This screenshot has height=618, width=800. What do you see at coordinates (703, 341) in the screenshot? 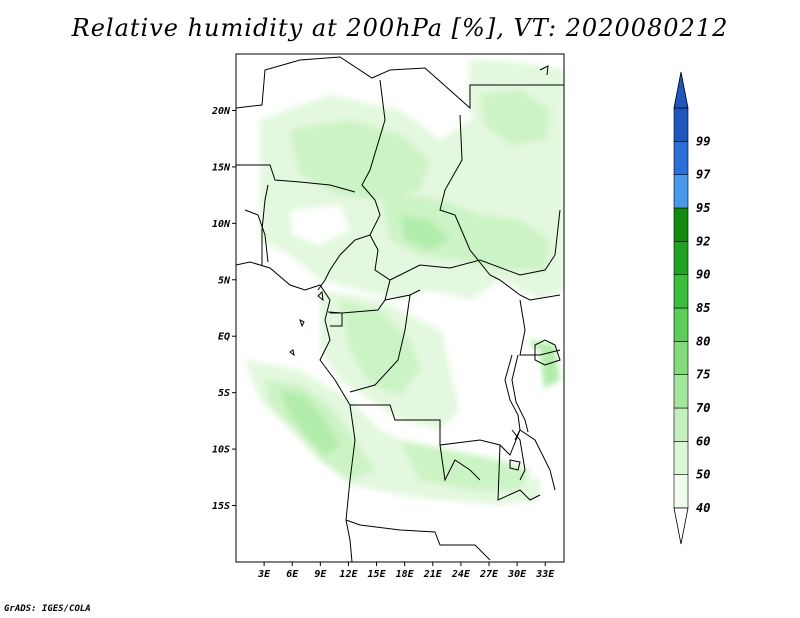
I see `colorbar-label: 80` at bounding box center [703, 341].